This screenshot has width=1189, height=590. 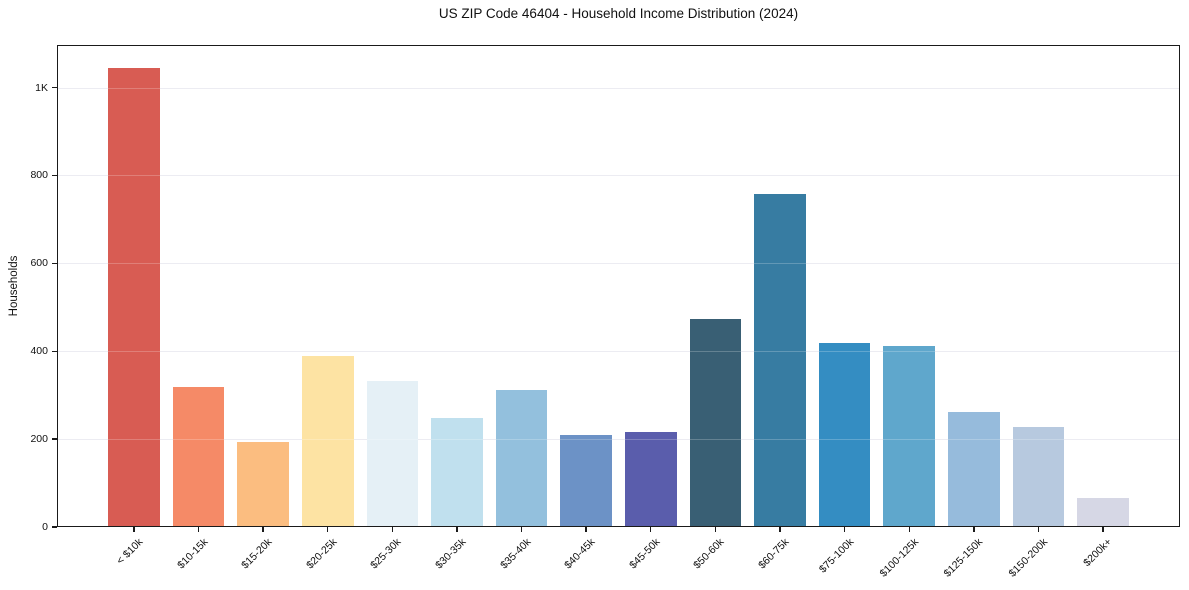 I want to click on x-tick-label: $60-75k, so click(x=774, y=554).